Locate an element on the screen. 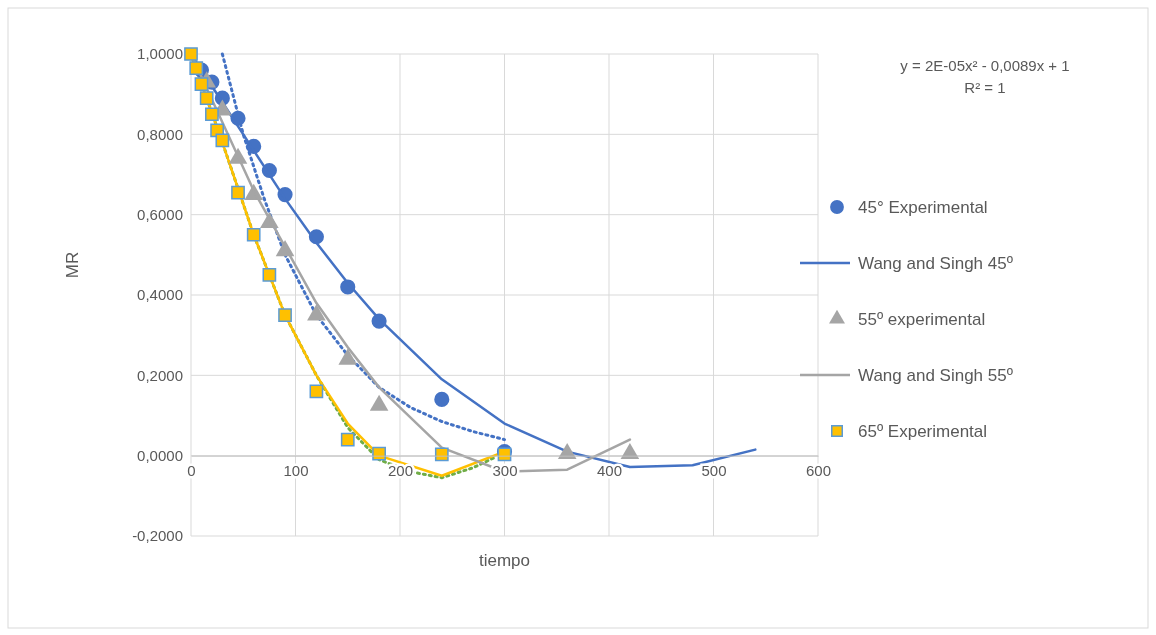 Image resolution: width=1156 pixels, height=635 pixels. x-tick-label: 0 is located at coordinates (191, 471).